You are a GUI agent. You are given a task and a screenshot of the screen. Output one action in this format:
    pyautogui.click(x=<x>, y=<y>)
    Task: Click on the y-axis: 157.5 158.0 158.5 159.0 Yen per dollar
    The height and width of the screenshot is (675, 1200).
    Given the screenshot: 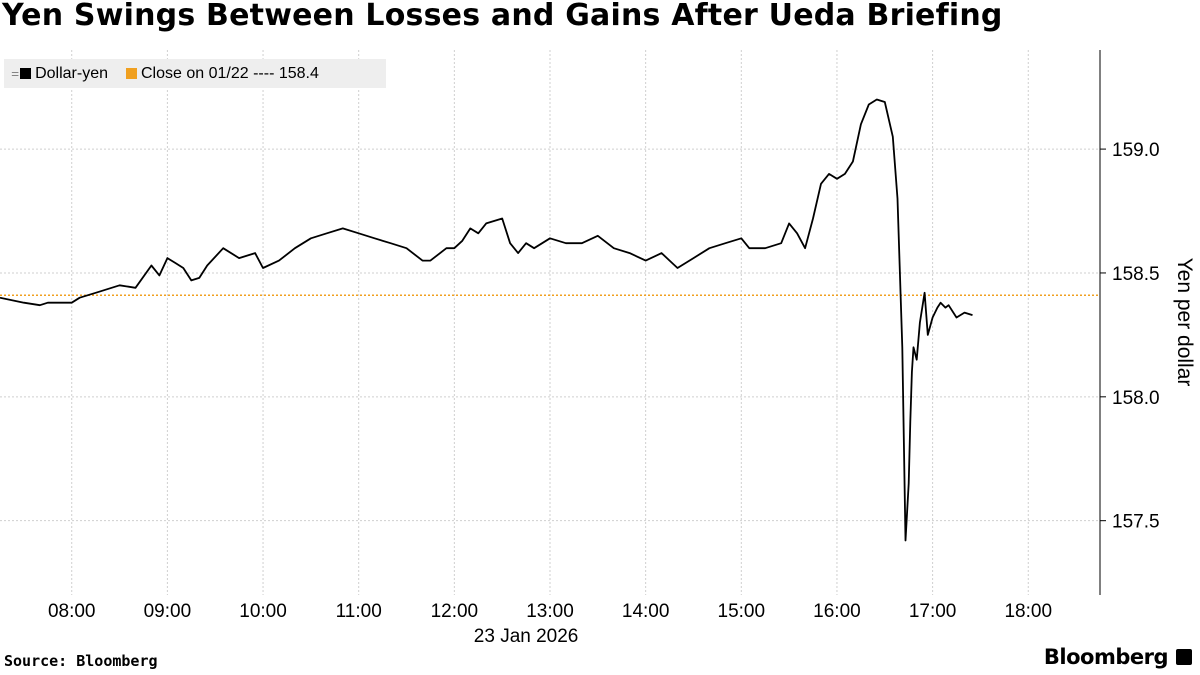 What is the action you would take?
    pyautogui.click(x=1147, y=322)
    